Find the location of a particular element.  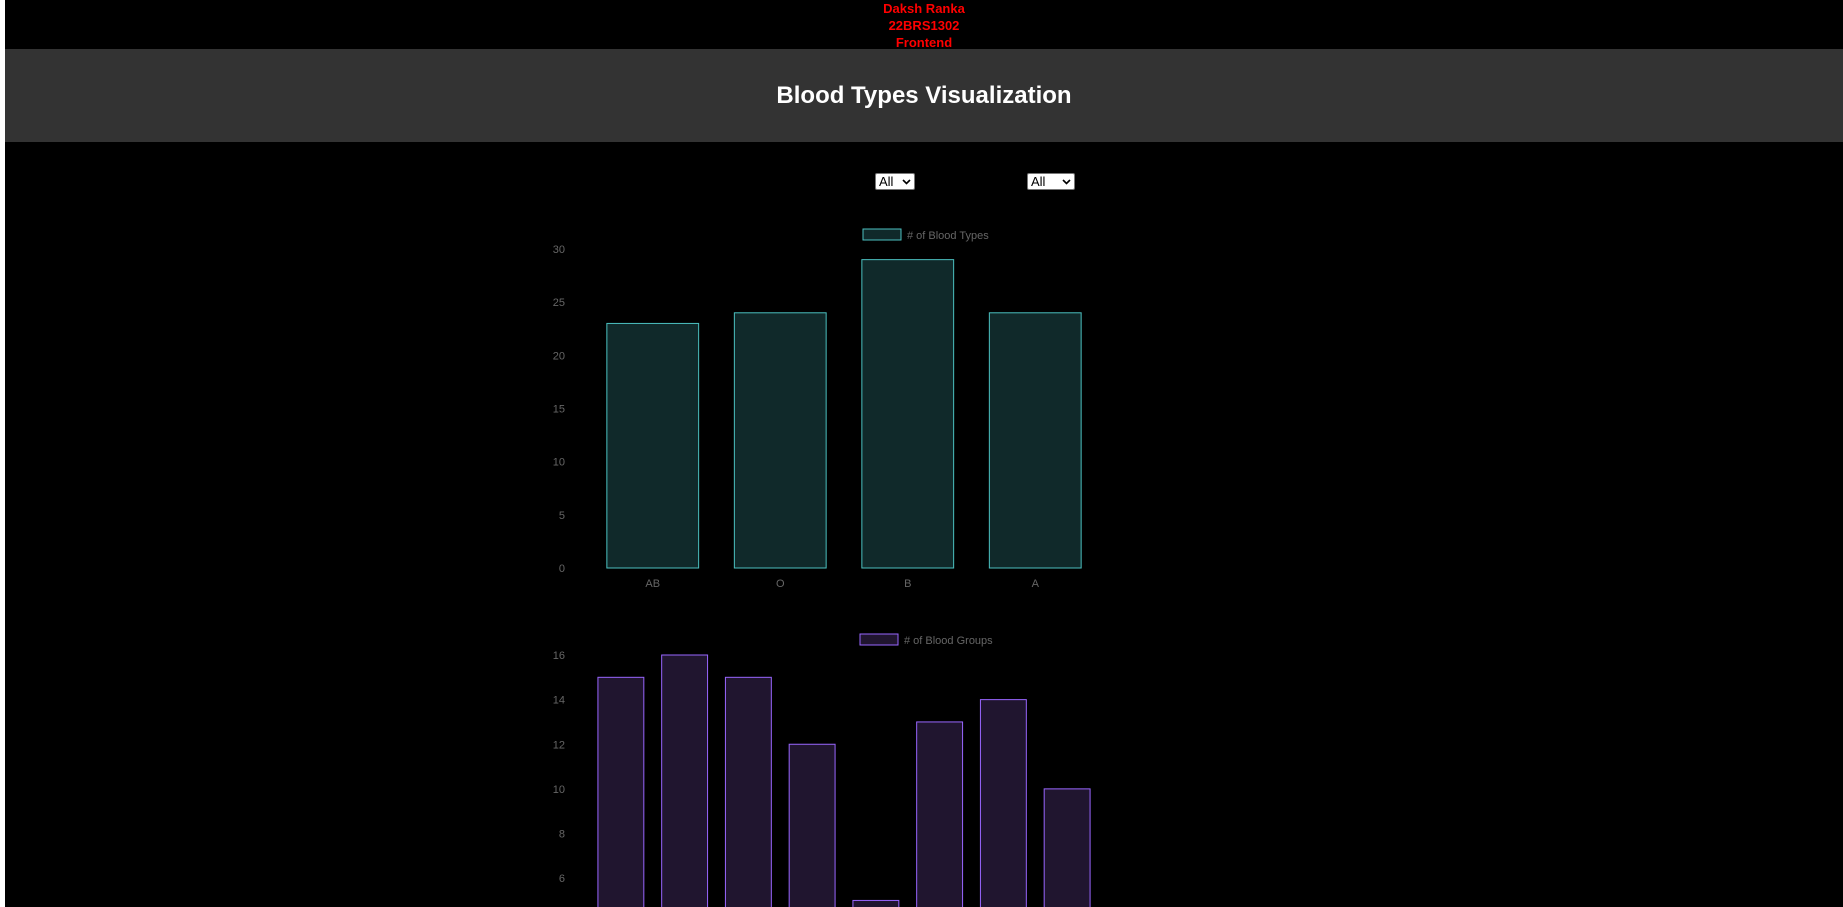

blood-group-filter-value: All is located at coordinates (1038, 181).